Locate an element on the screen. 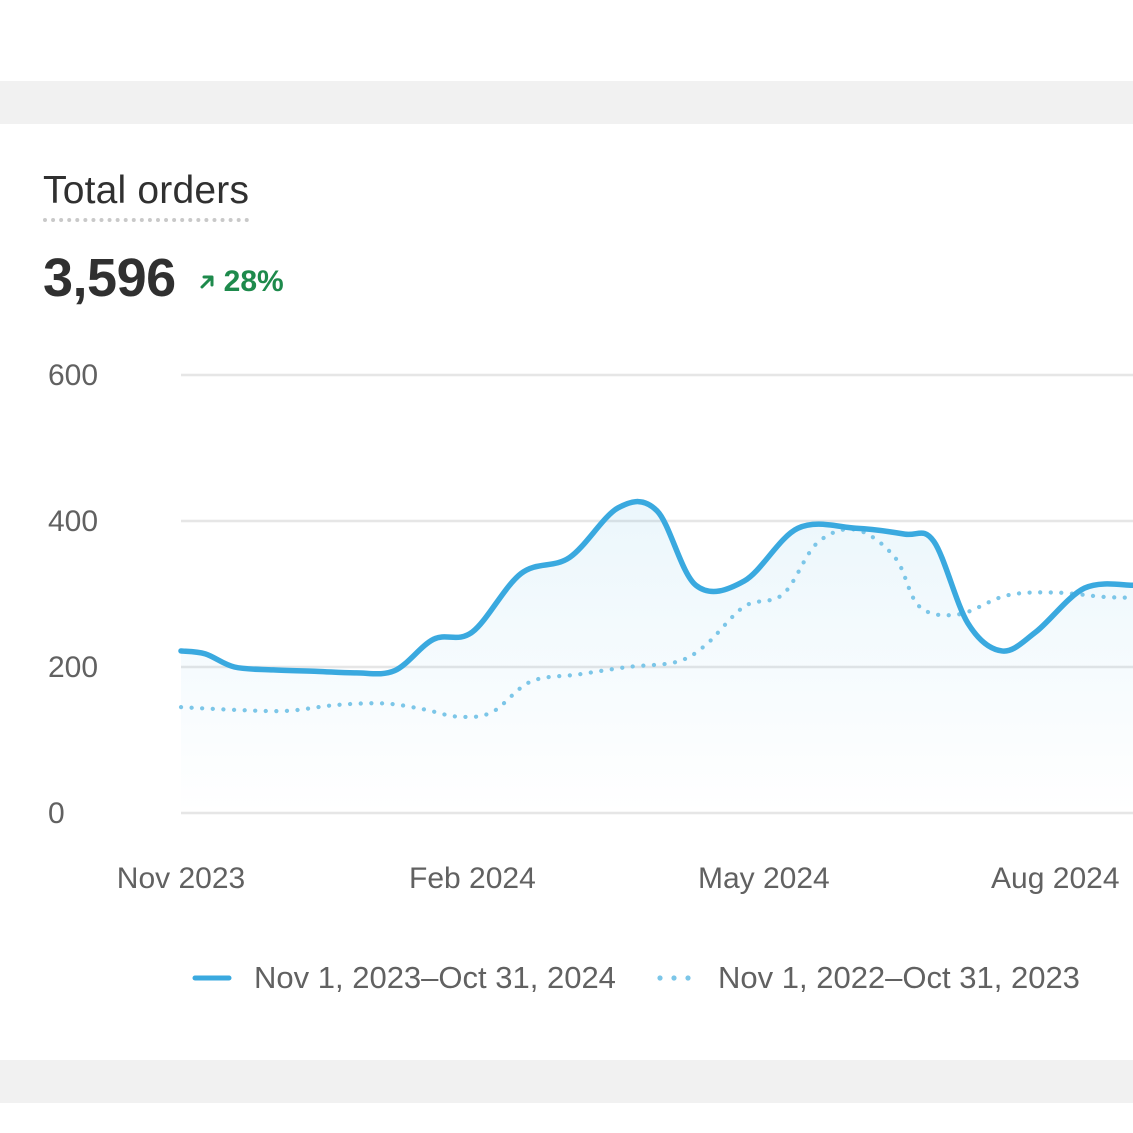 This screenshot has width=1133, height=1133. bottom-divider-band is located at coordinates (566, 1081).